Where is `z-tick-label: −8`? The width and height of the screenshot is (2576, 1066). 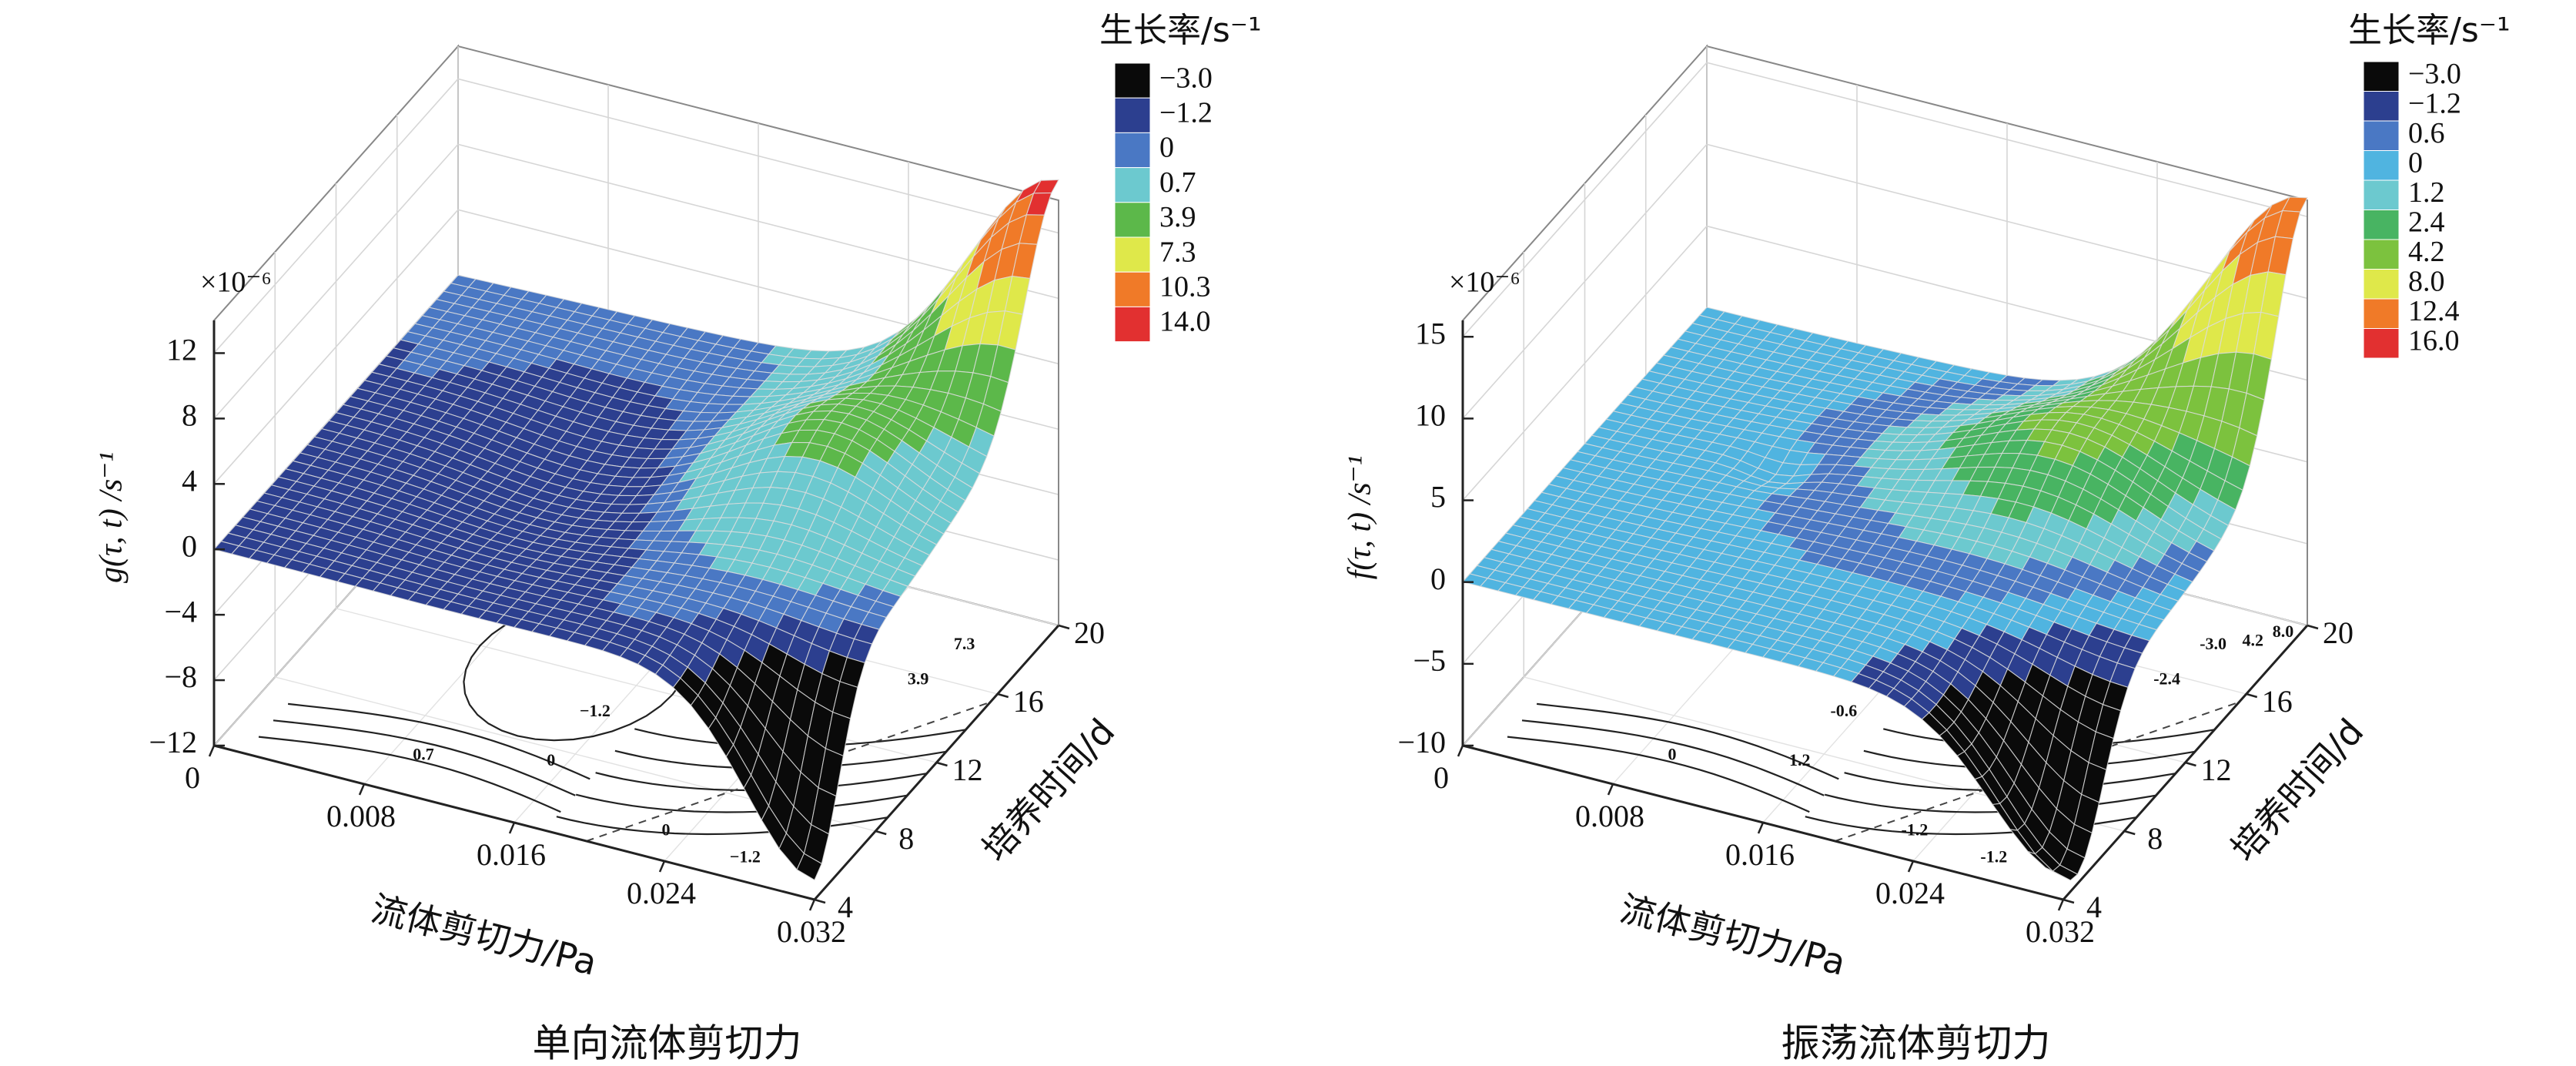
z-tick-label: −8 is located at coordinates (180, 676).